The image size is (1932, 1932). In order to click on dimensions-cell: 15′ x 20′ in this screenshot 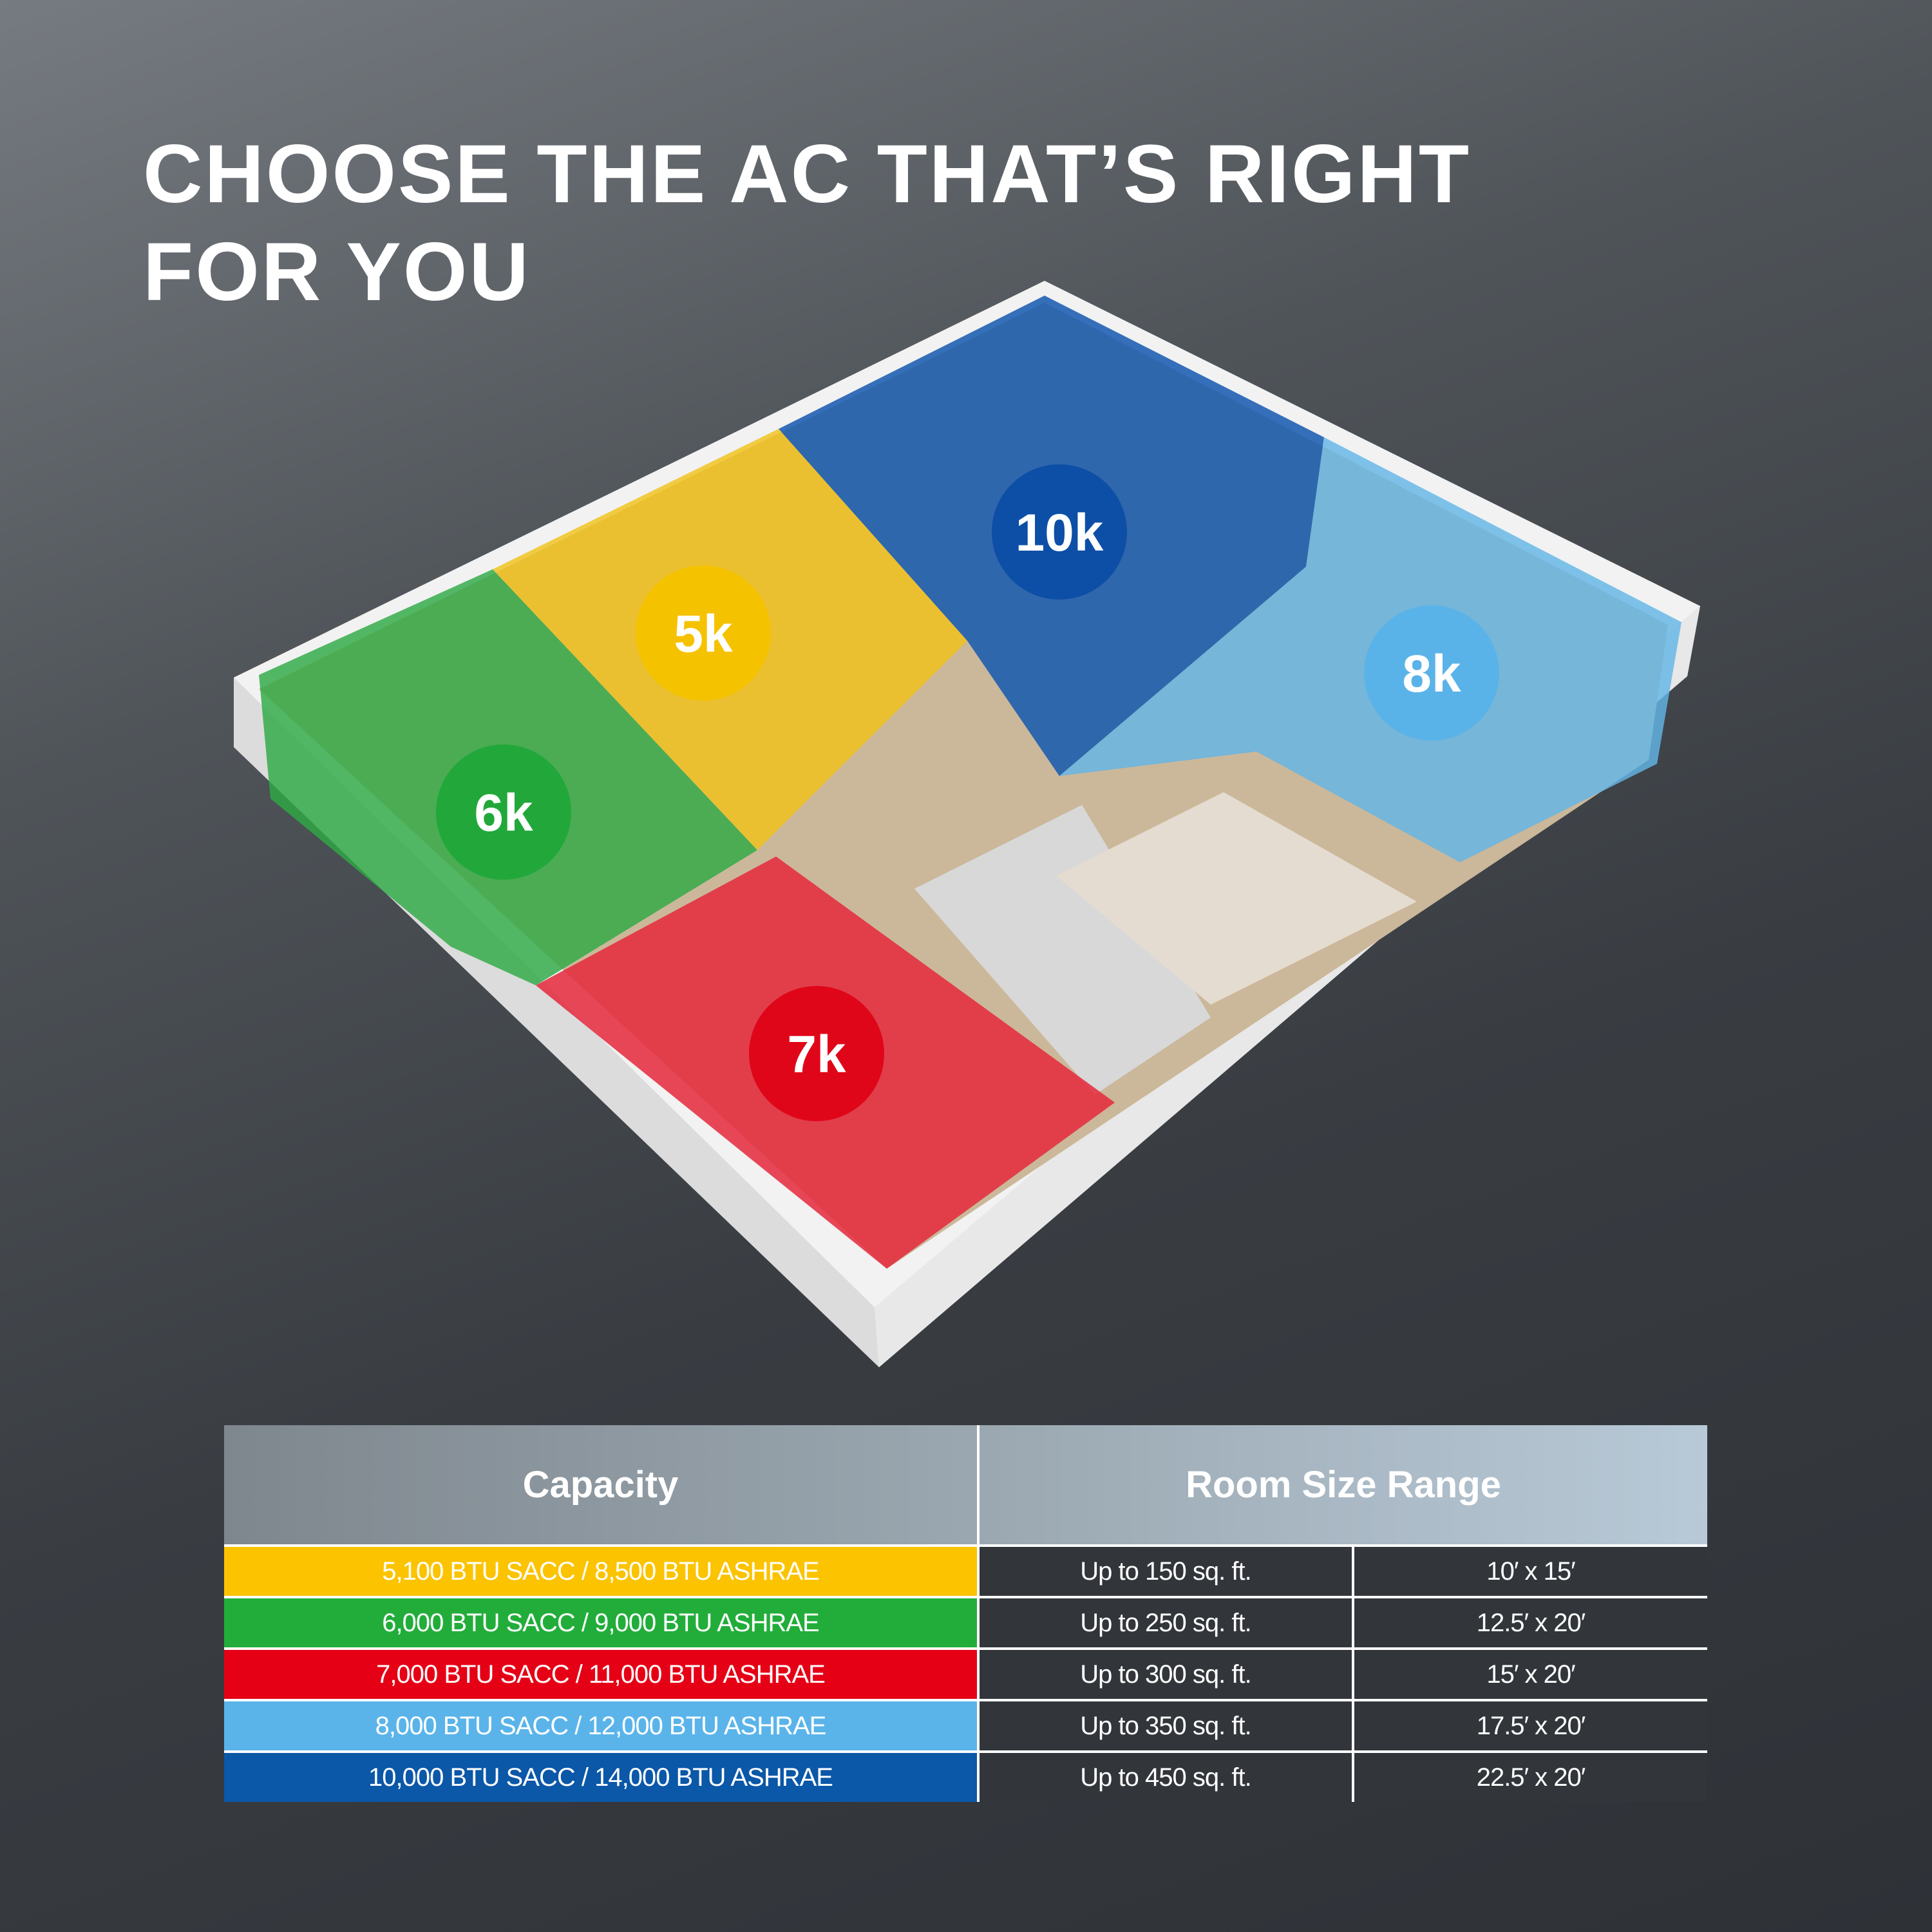, I will do `click(1531, 1675)`.